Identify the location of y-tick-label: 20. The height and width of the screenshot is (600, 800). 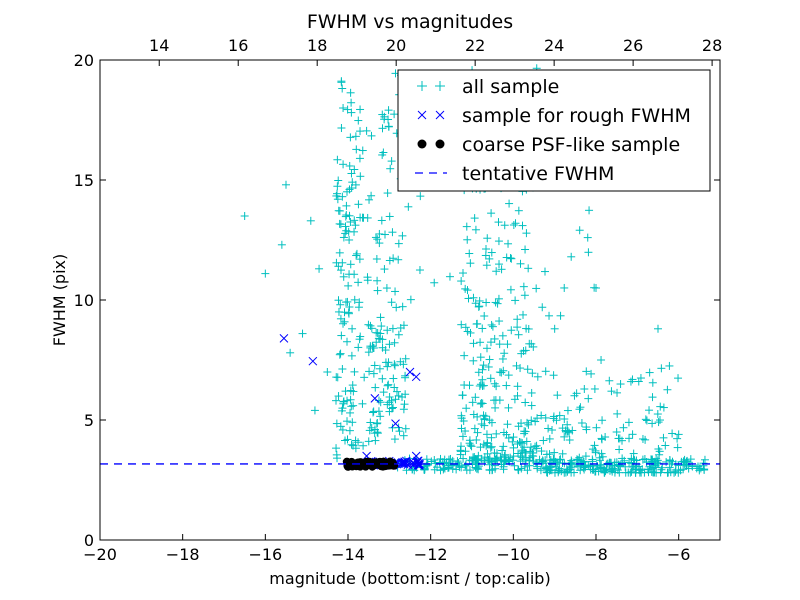
(84, 60).